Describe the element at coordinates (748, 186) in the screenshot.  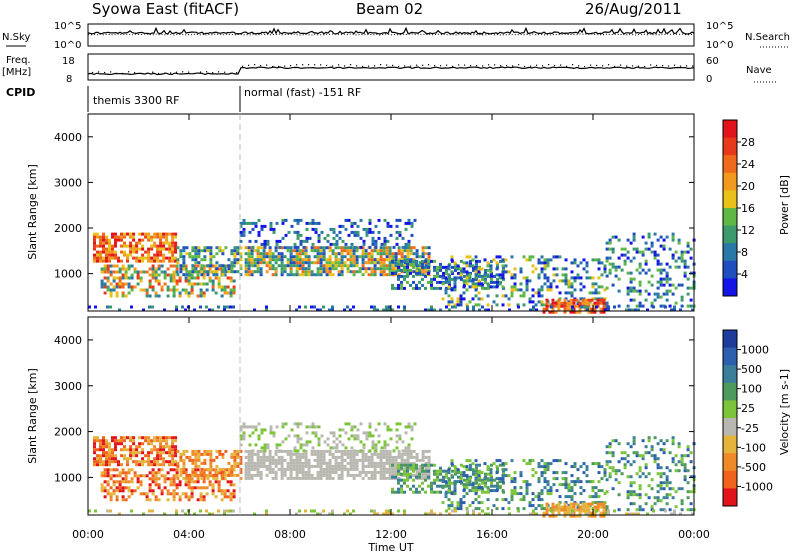
I see `colorbar-tick-label: 20` at that location.